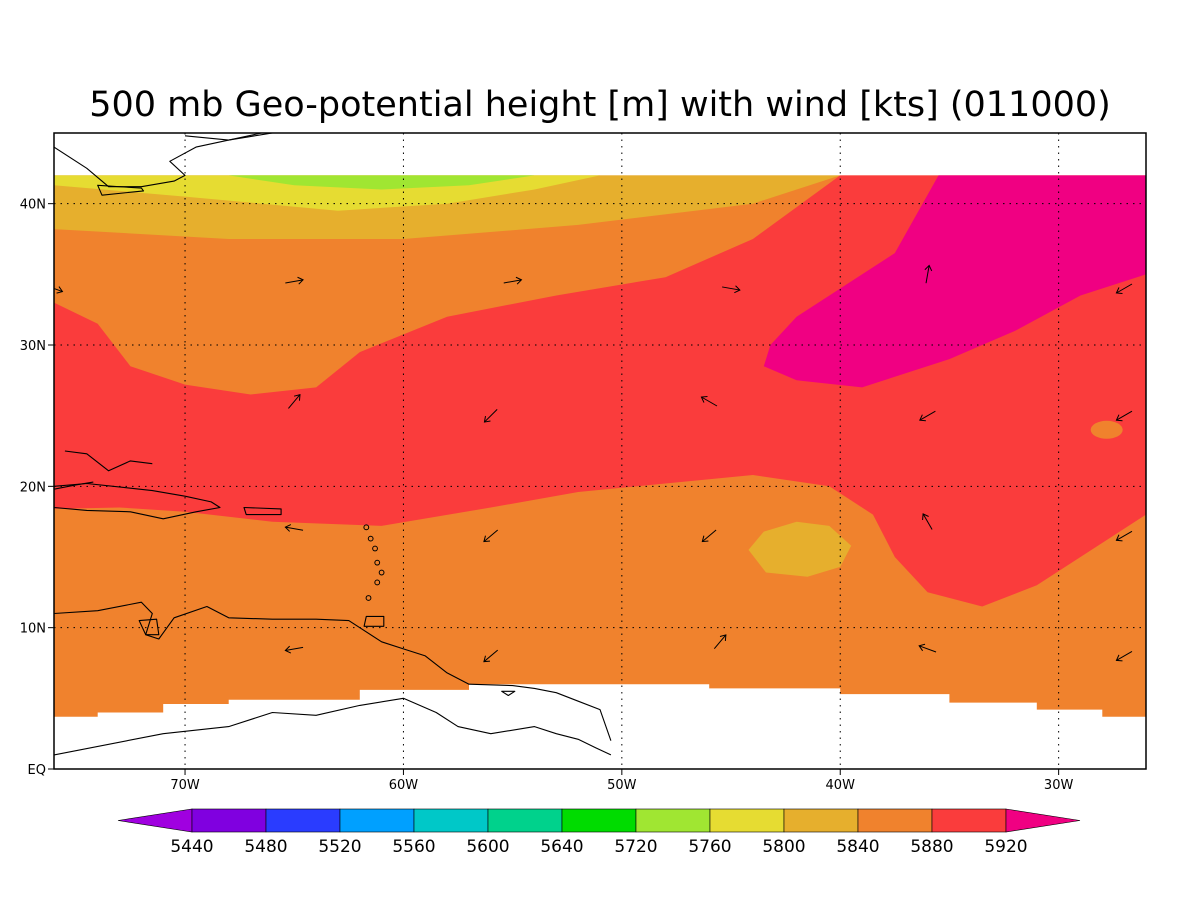 The image size is (1200, 900). I want to click on coast-new-england, so click(158, 160).